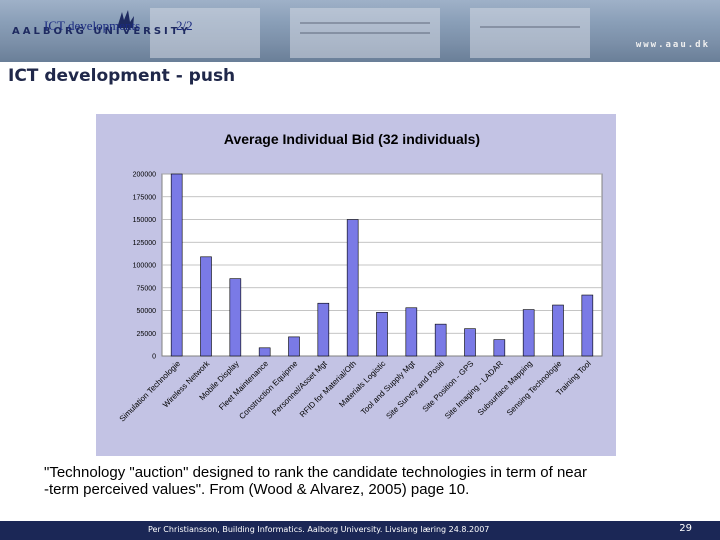 The image size is (720, 540). I want to click on breadcrumb-page-count: 2/2, so click(184, 25).